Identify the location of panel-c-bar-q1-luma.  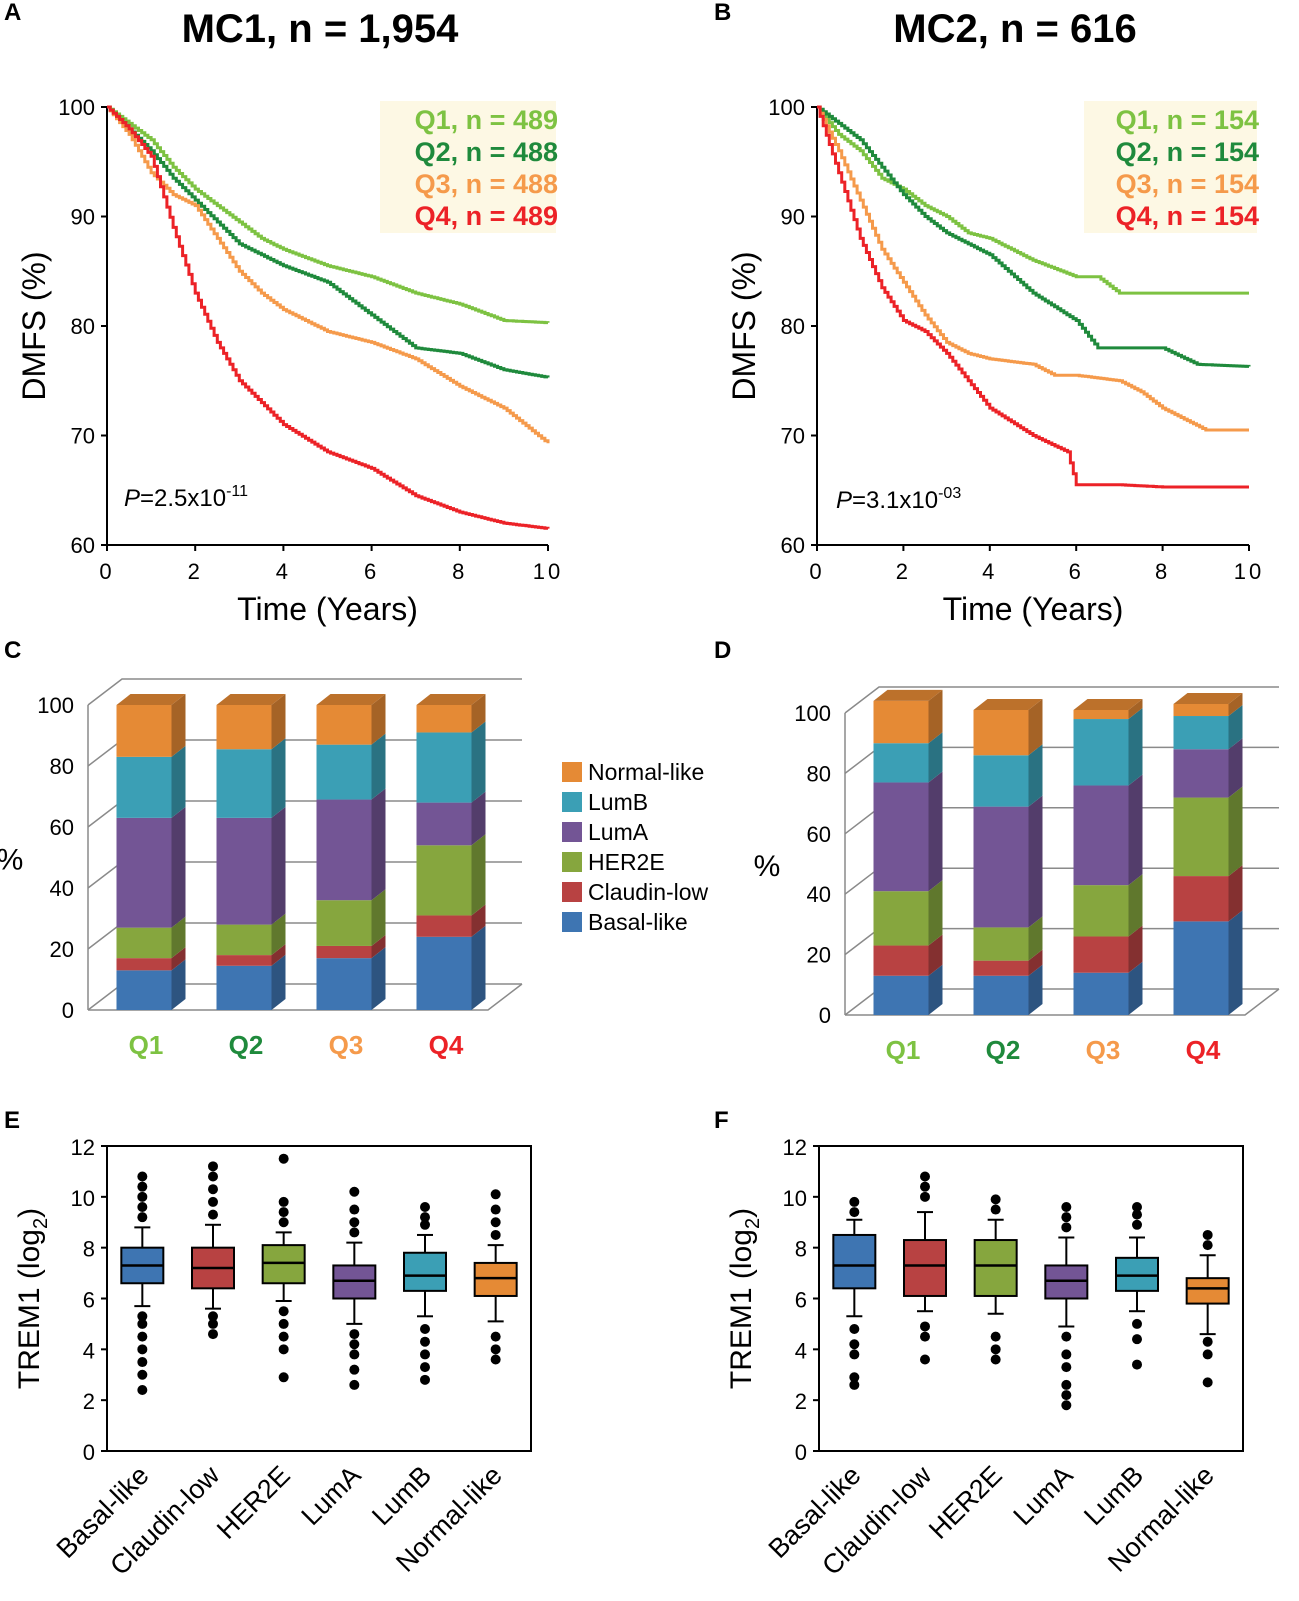
(144, 872).